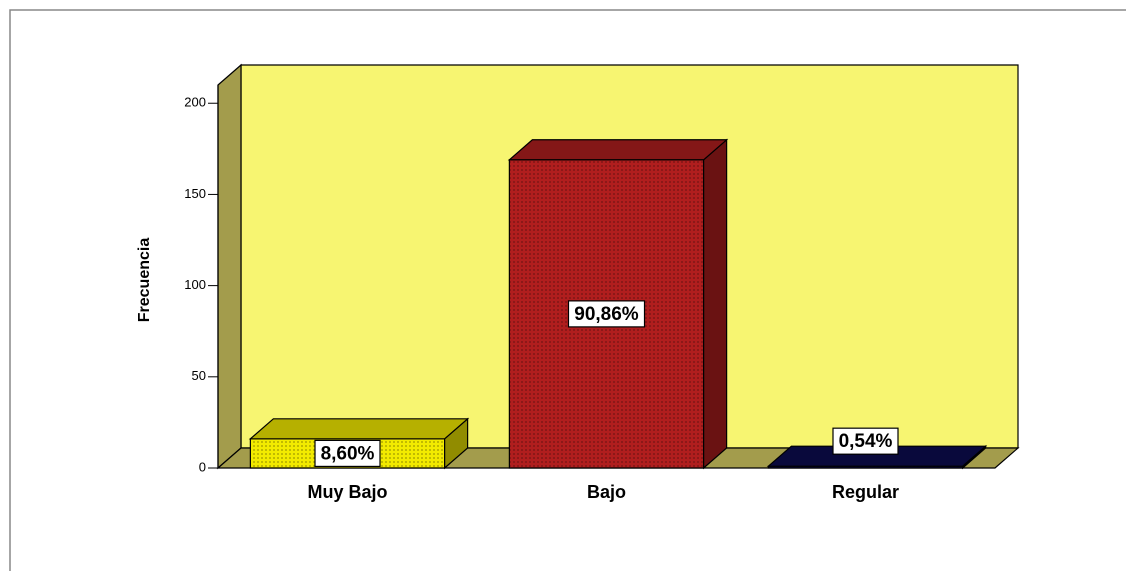 This screenshot has height=571, width=1126. What do you see at coordinates (195, 284) in the screenshot?
I see `y-tick-label: 100` at bounding box center [195, 284].